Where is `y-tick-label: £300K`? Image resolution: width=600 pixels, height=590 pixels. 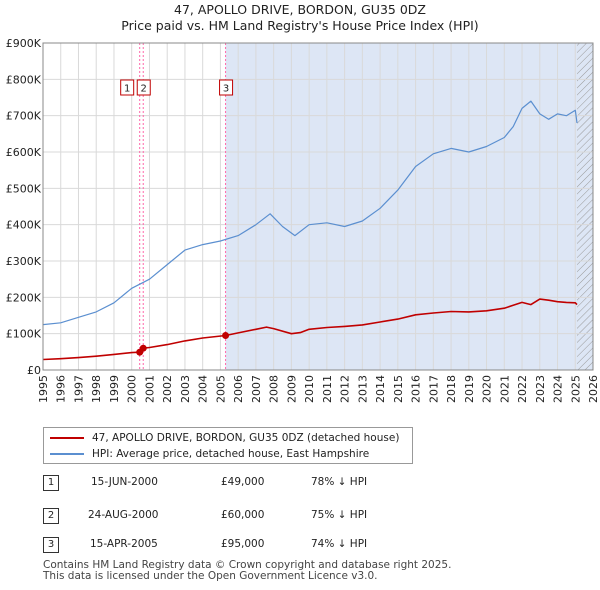 y-tick-label: £300K is located at coordinates (24, 261).